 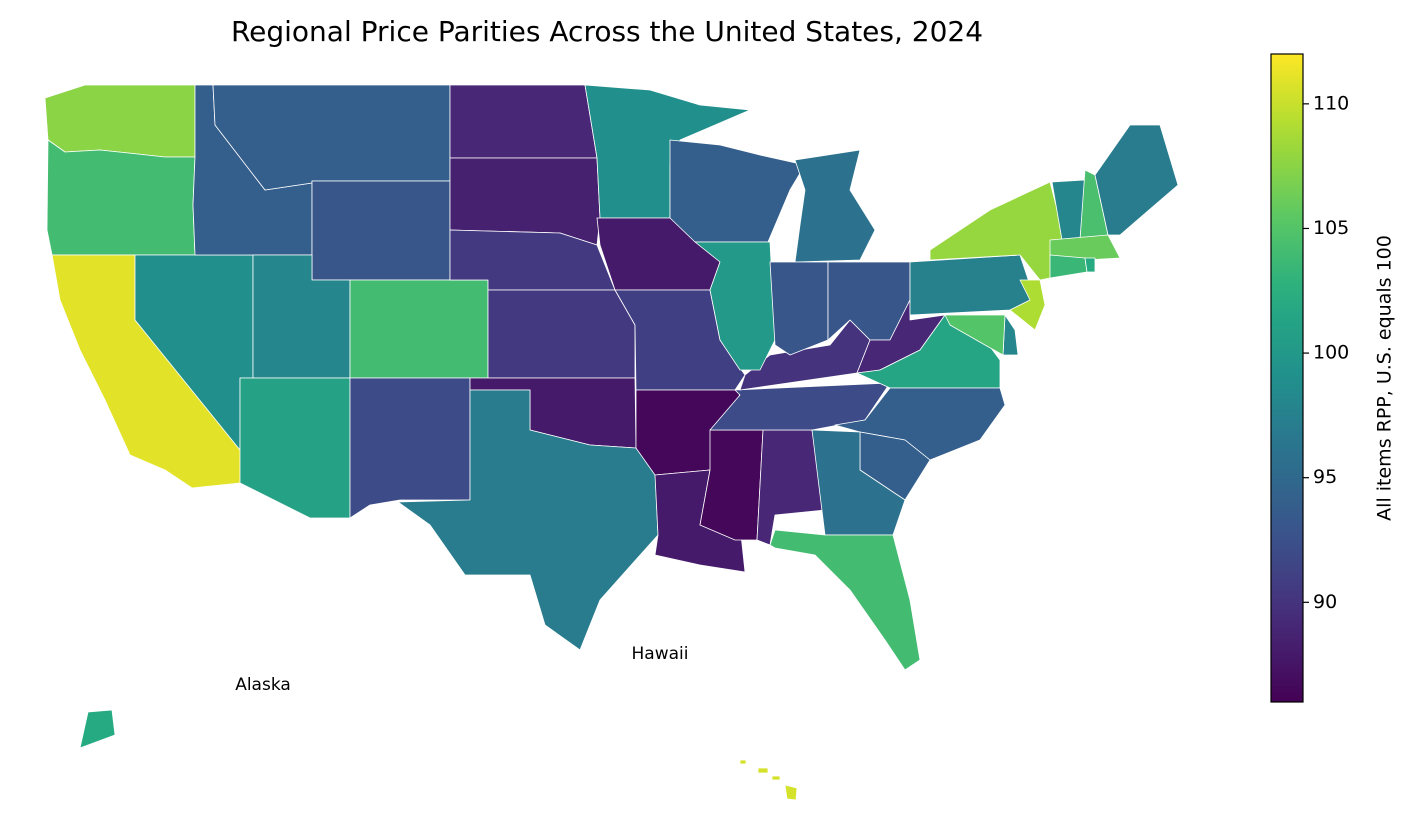 I want to click on colorbar-tick-label: 110, so click(x=1331, y=103).